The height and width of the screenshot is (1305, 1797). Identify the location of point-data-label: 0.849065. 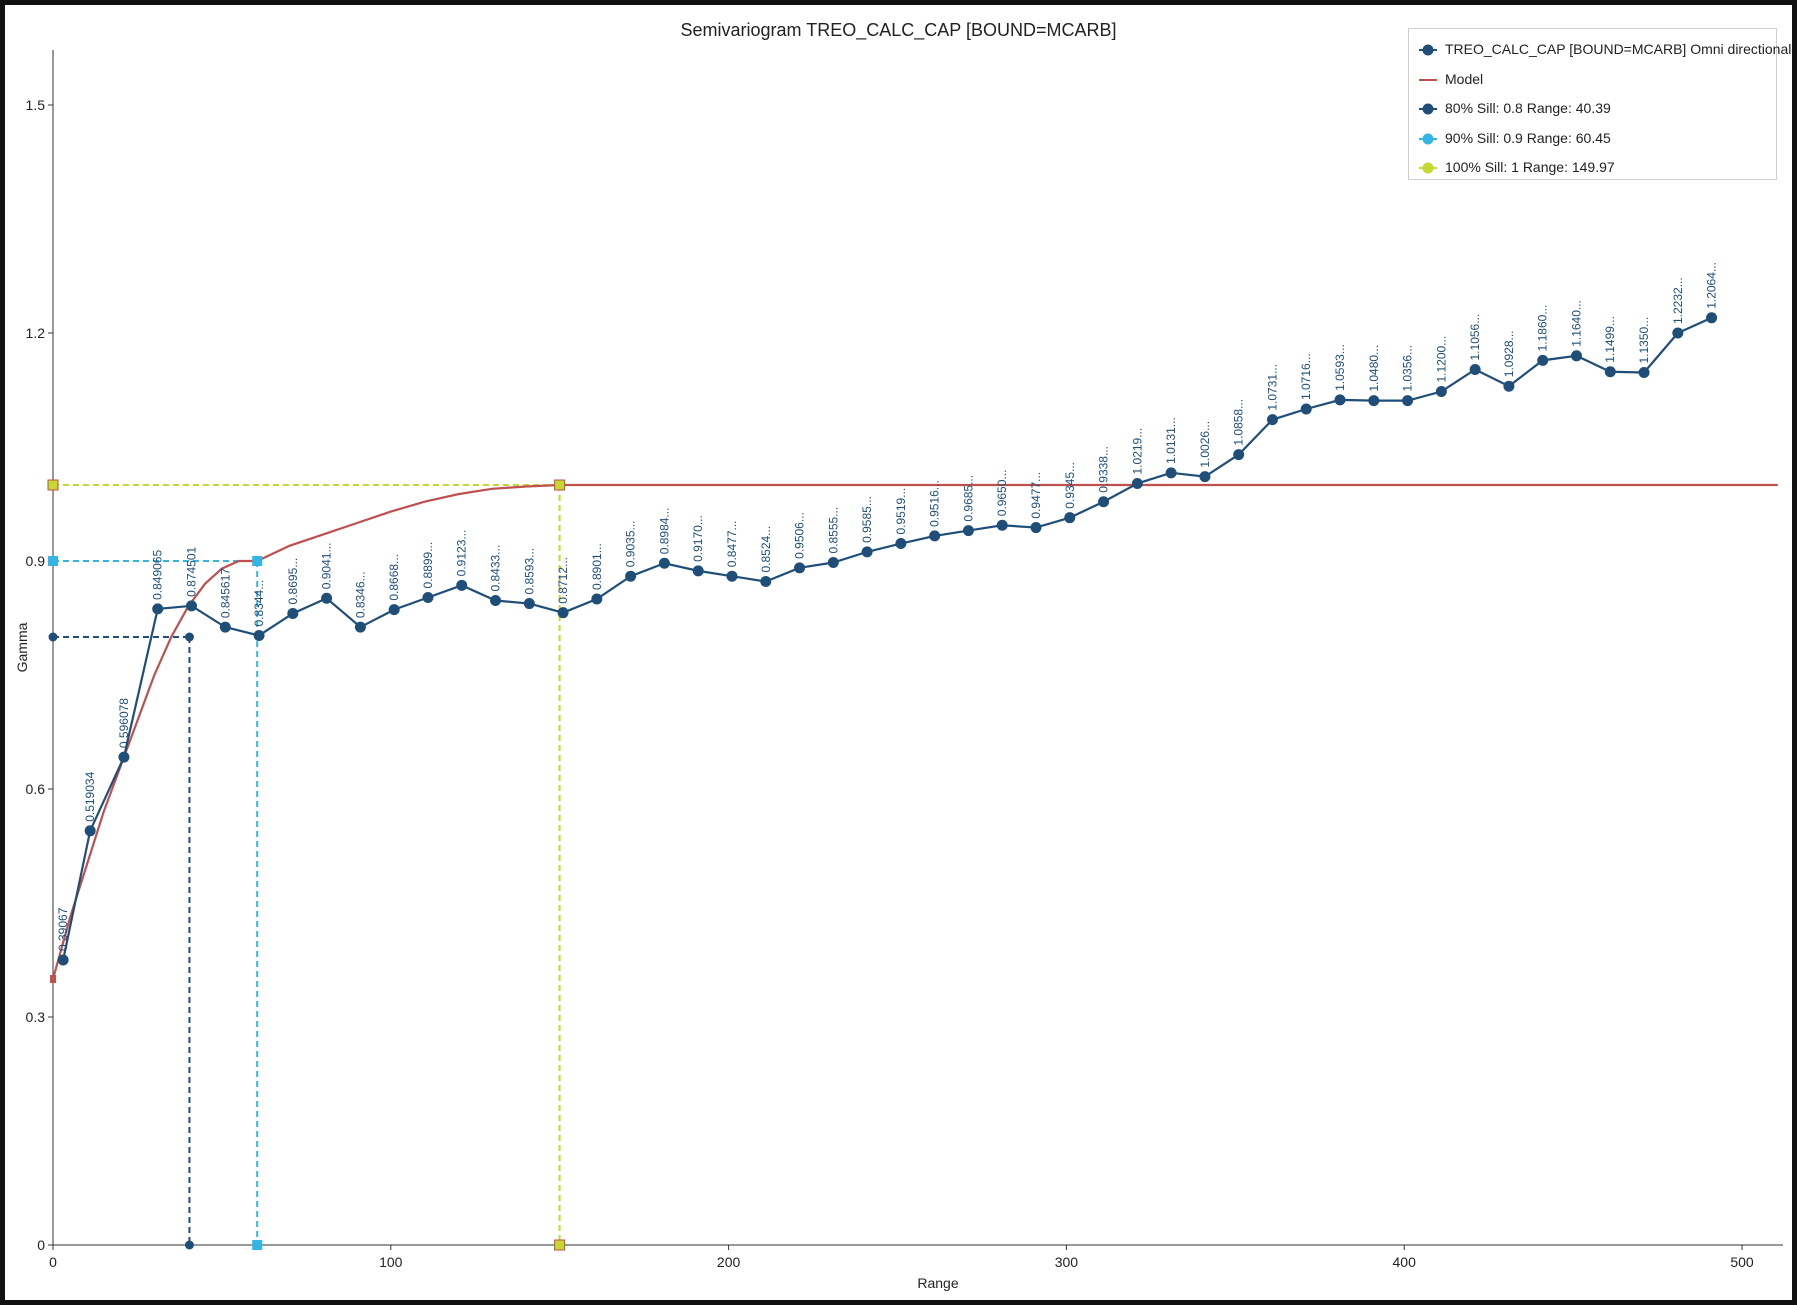
(158, 575).